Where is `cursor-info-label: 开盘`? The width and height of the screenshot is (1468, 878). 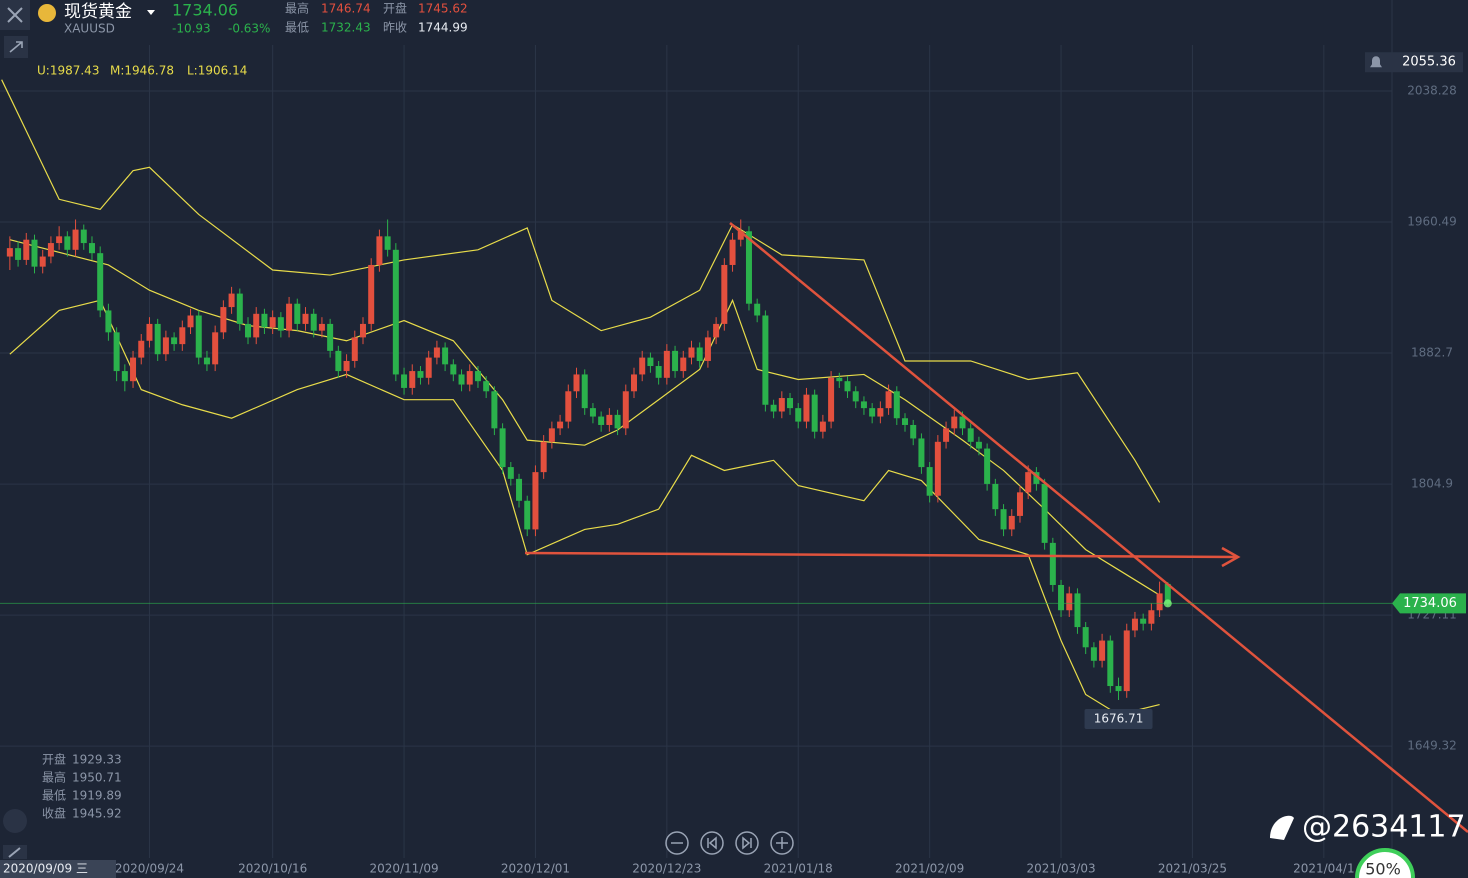 cursor-info-label: 开盘 is located at coordinates (54, 759).